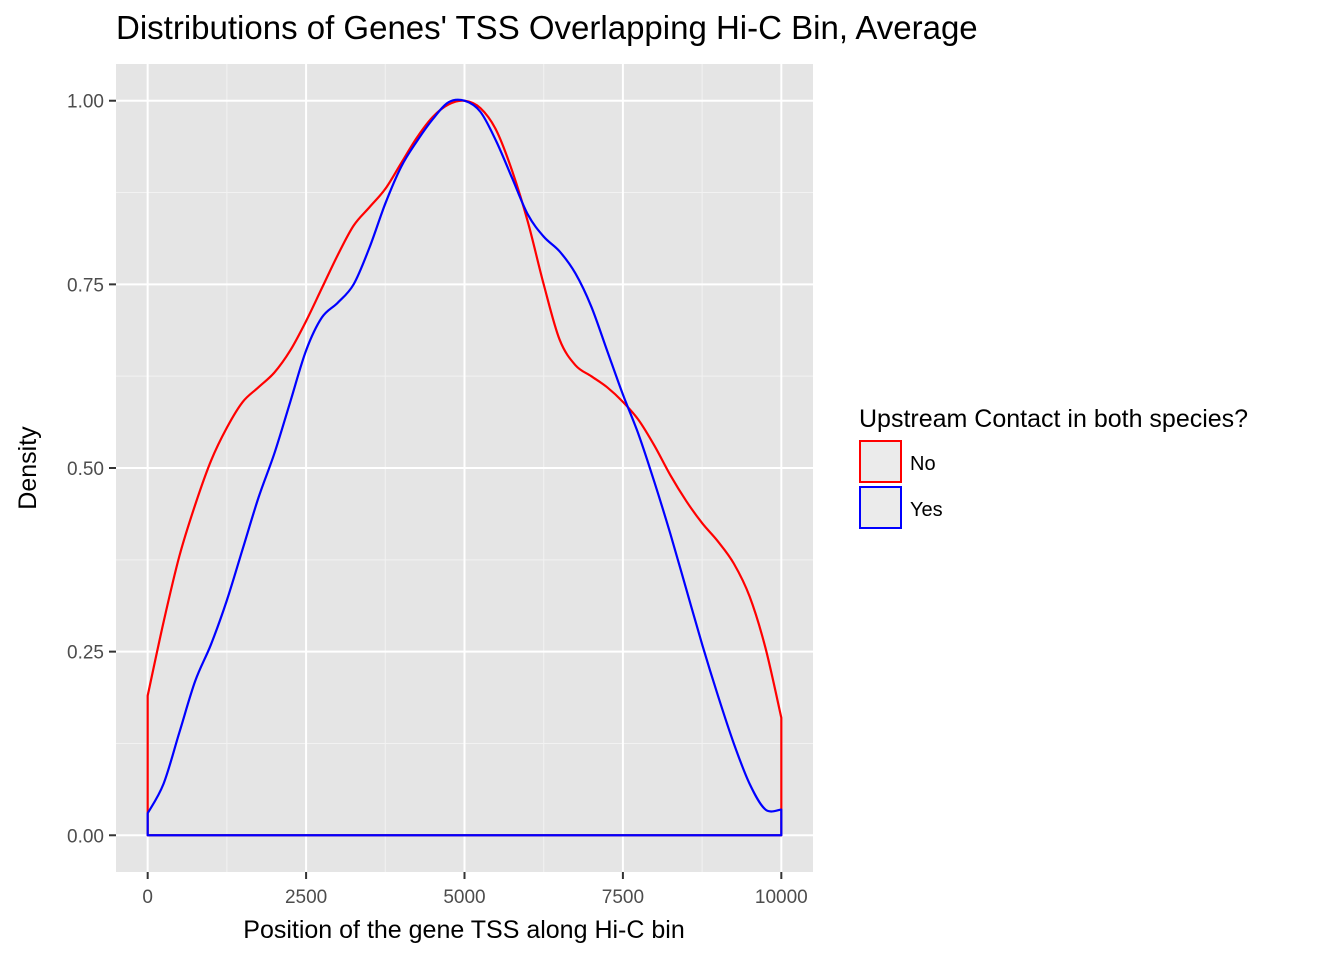 Image resolution: width=1344 pixels, height=960 pixels. What do you see at coordinates (85, 102) in the screenshot?
I see `y-tick-label: 1.00` at bounding box center [85, 102].